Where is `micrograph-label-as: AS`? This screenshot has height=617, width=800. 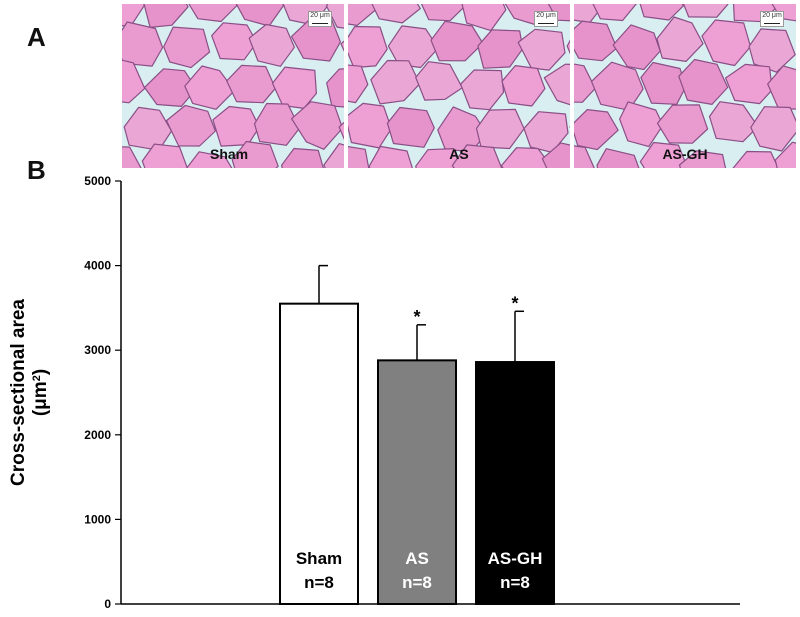 micrograph-label-as: AS is located at coordinates (459, 154).